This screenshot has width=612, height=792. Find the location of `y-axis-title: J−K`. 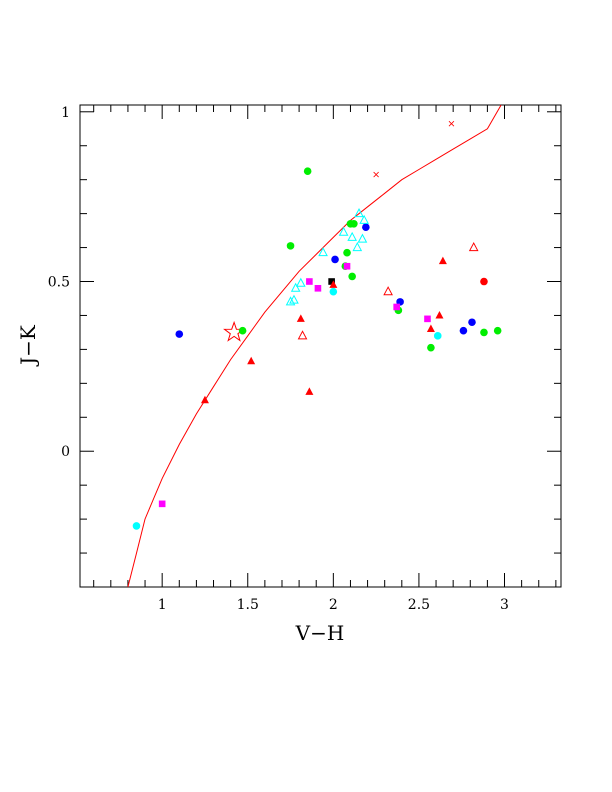

y-axis-title: J−K is located at coordinates (28, 345).